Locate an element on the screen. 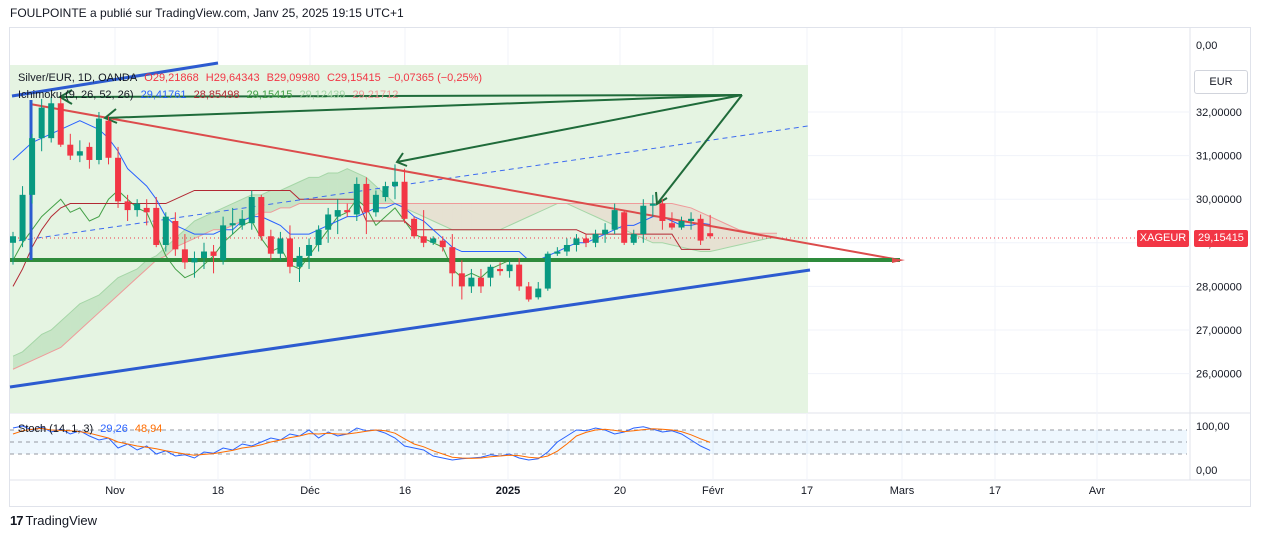 This screenshot has width=1261, height=539. stoch-band is located at coordinates (598, 442).